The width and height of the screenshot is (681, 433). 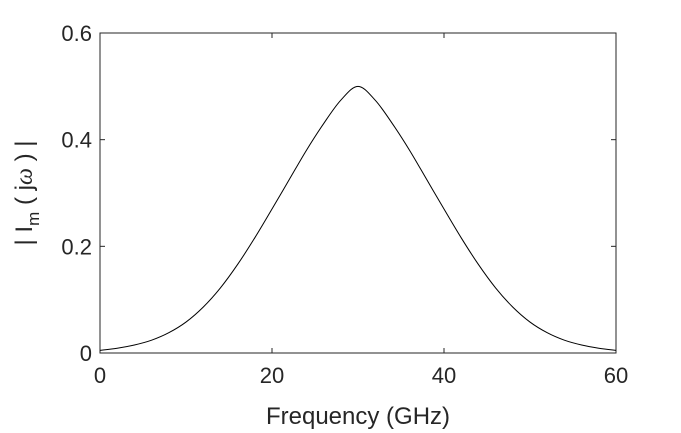 I want to click on y-label-suffix: ) |, so click(x=24, y=155).